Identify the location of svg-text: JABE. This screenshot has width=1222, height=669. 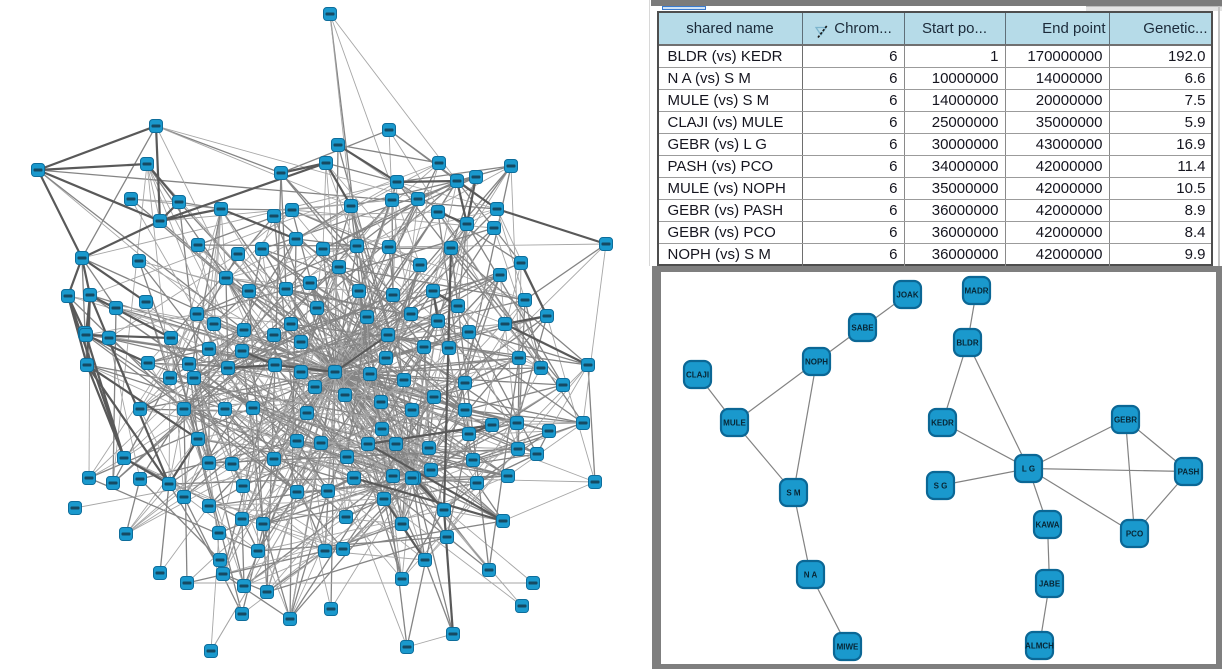
(1049, 583).